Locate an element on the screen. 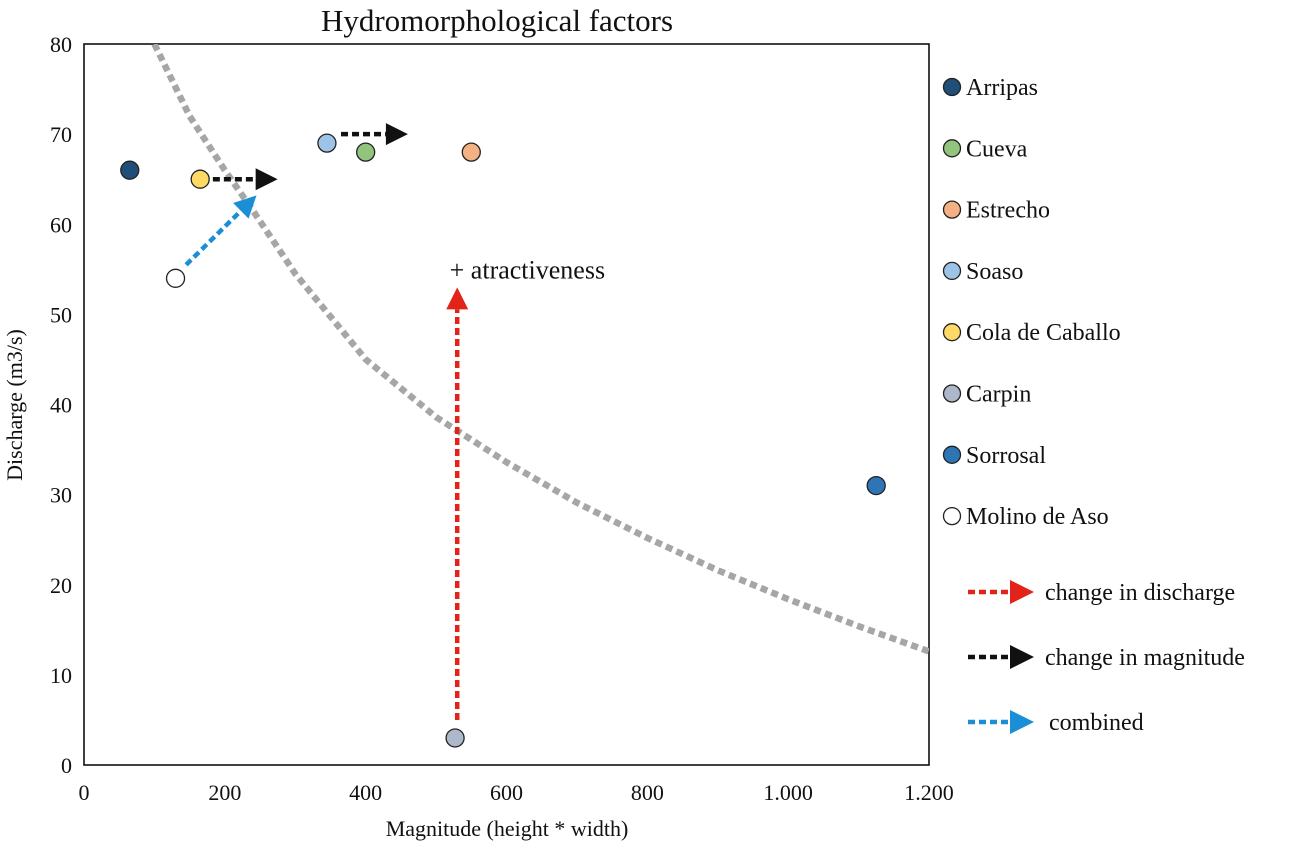 The width and height of the screenshot is (1299, 845). point-molino-de-aso is located at coordinates (175, 278).